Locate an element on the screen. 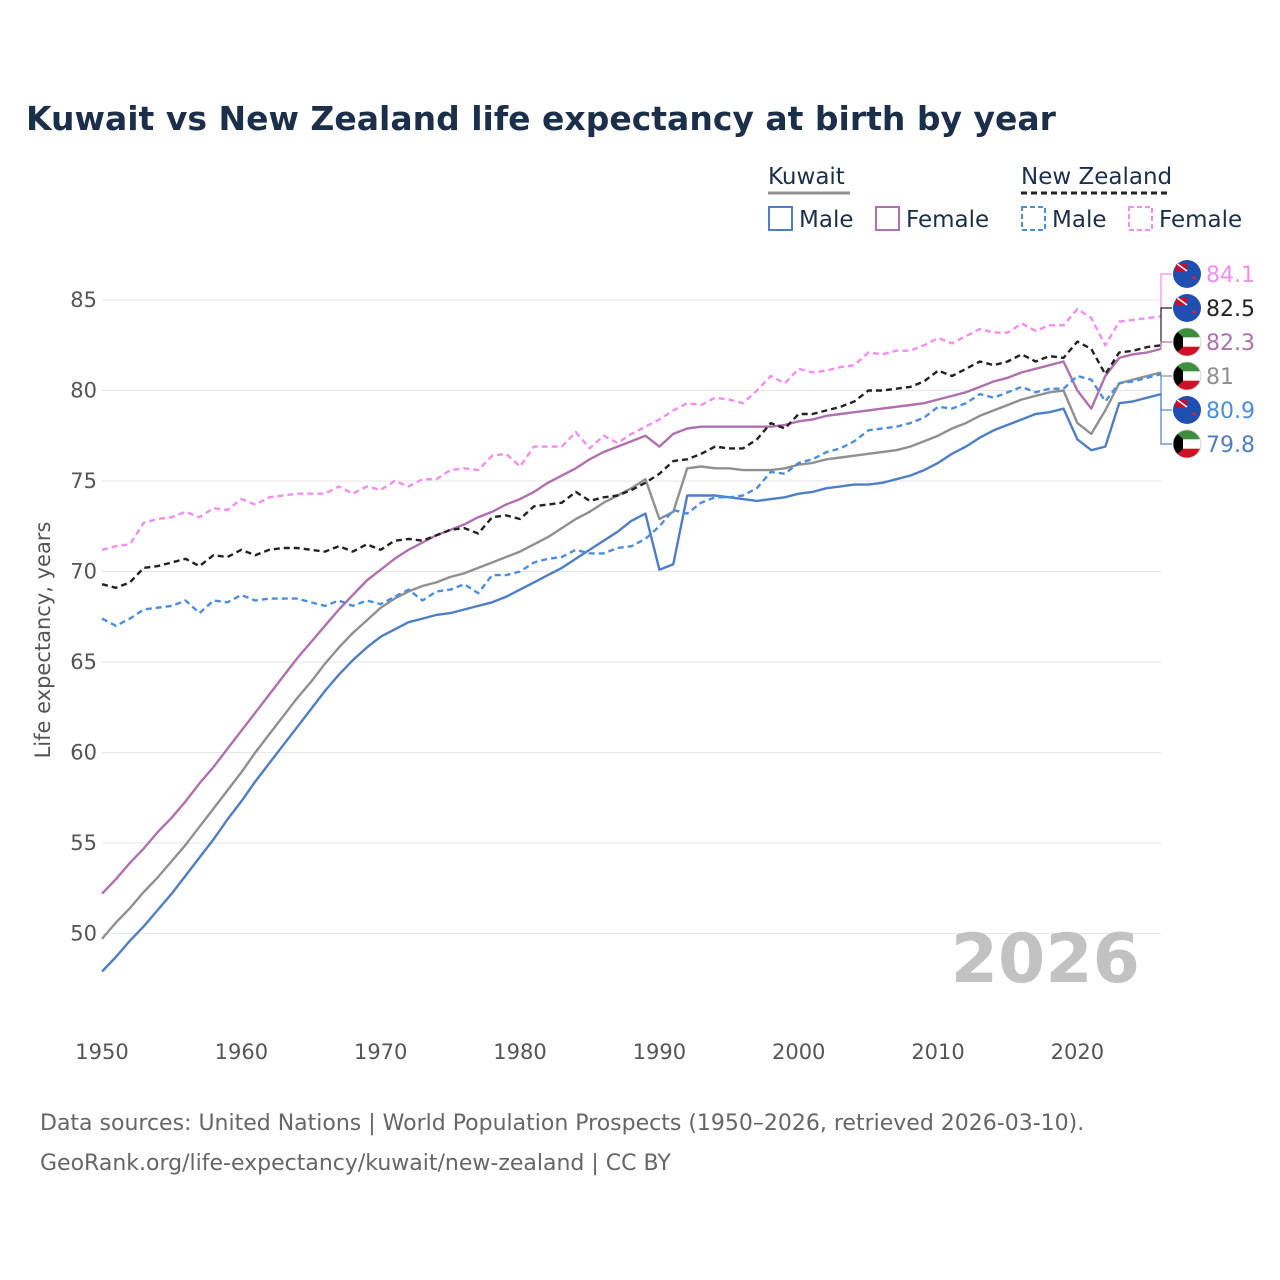  y-tick-80: 80 is located at coordinates (83, 391).